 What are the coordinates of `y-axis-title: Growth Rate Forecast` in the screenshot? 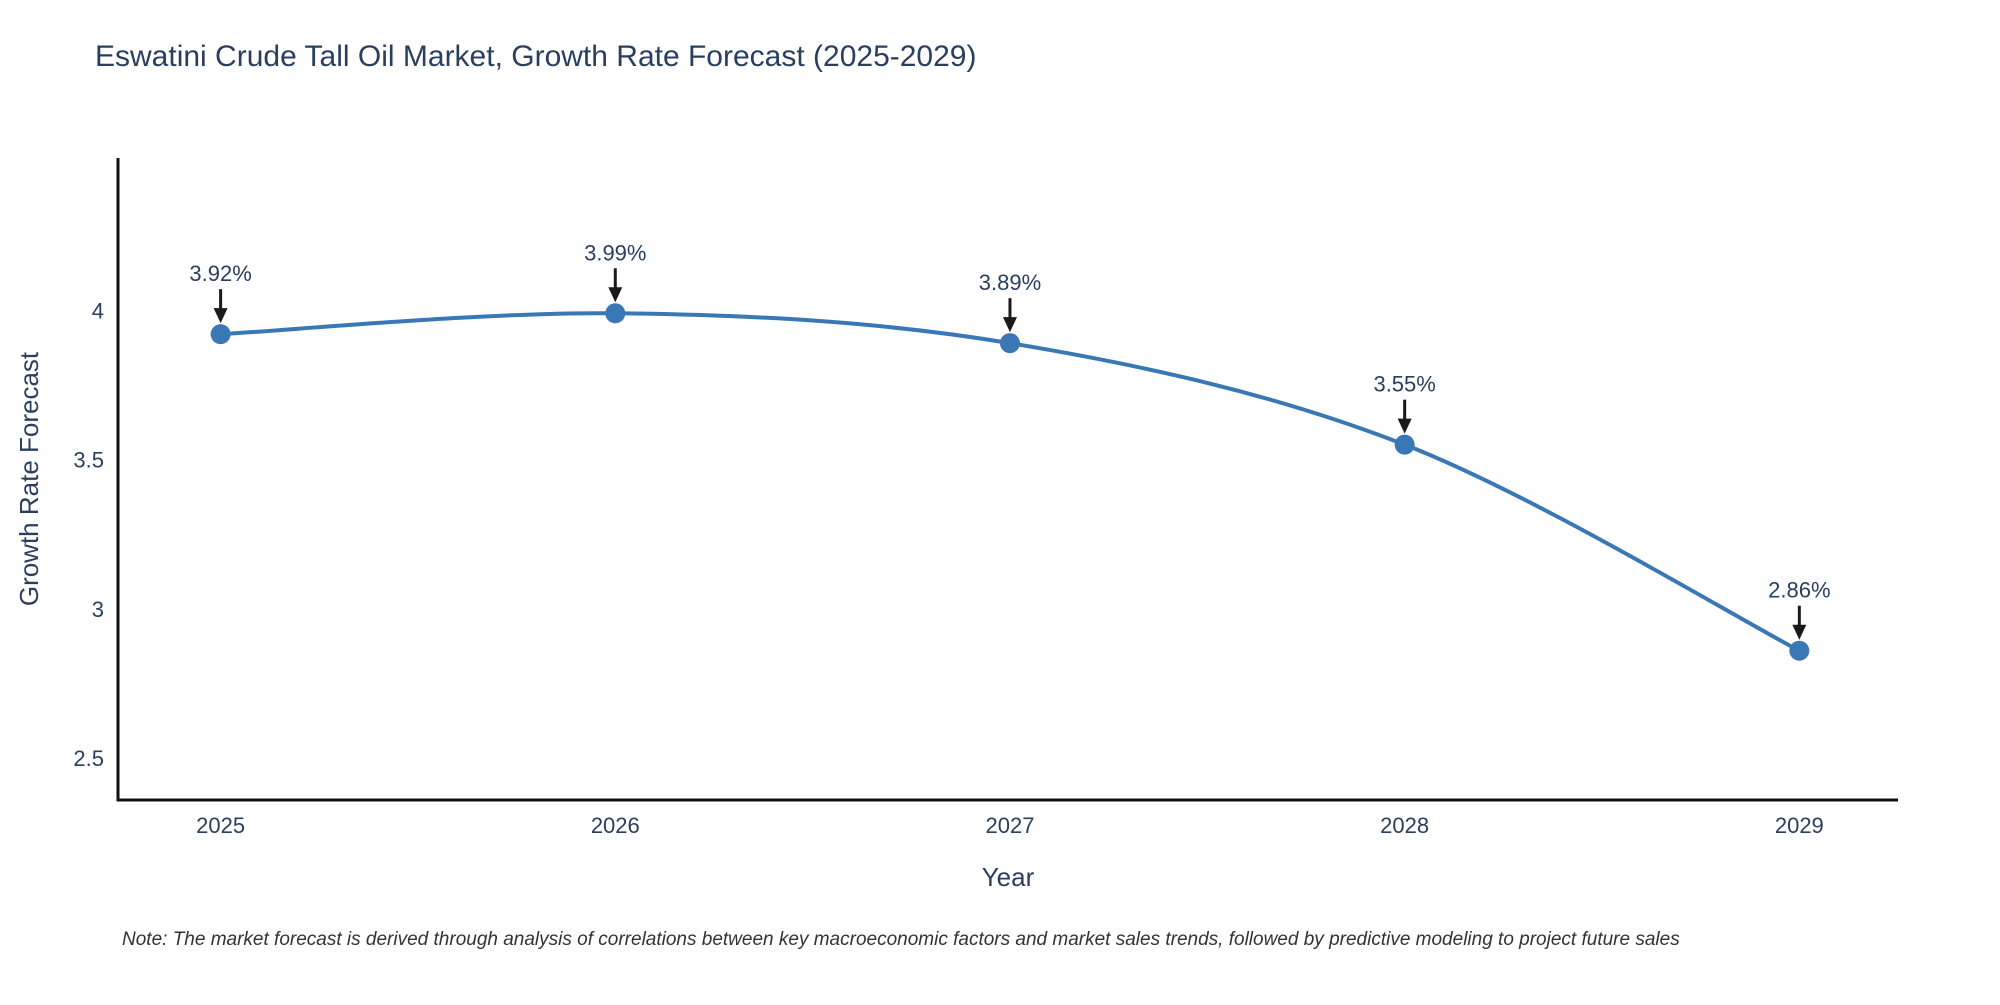 It's located at (29, 478).